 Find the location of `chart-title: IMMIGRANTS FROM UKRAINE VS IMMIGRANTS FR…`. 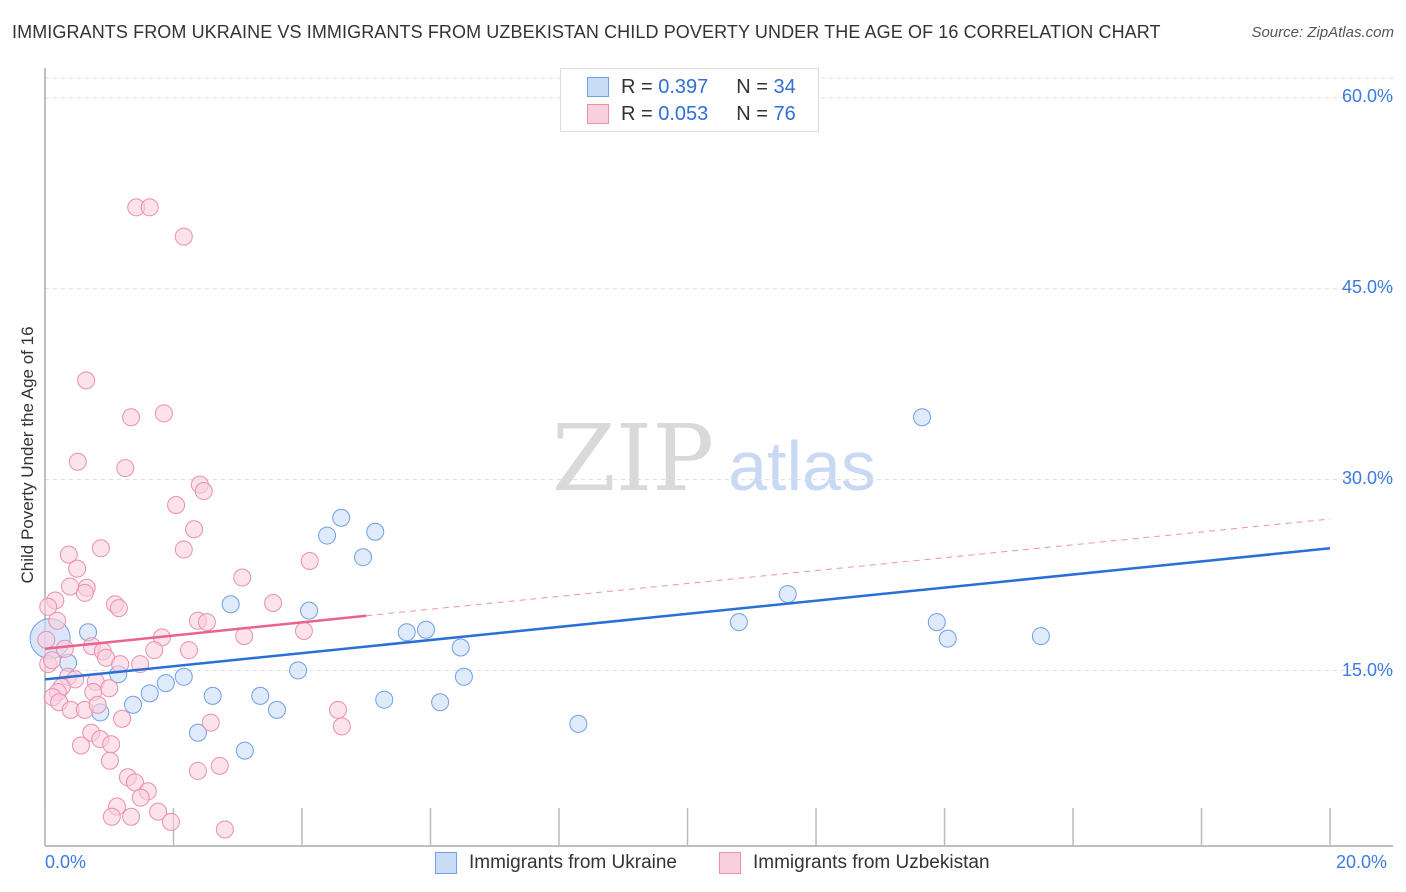

chart-title: IMMIGRANTS FROM UKRAINE VS IMMIGRANTS FR… is located at coordinates (586, 32).